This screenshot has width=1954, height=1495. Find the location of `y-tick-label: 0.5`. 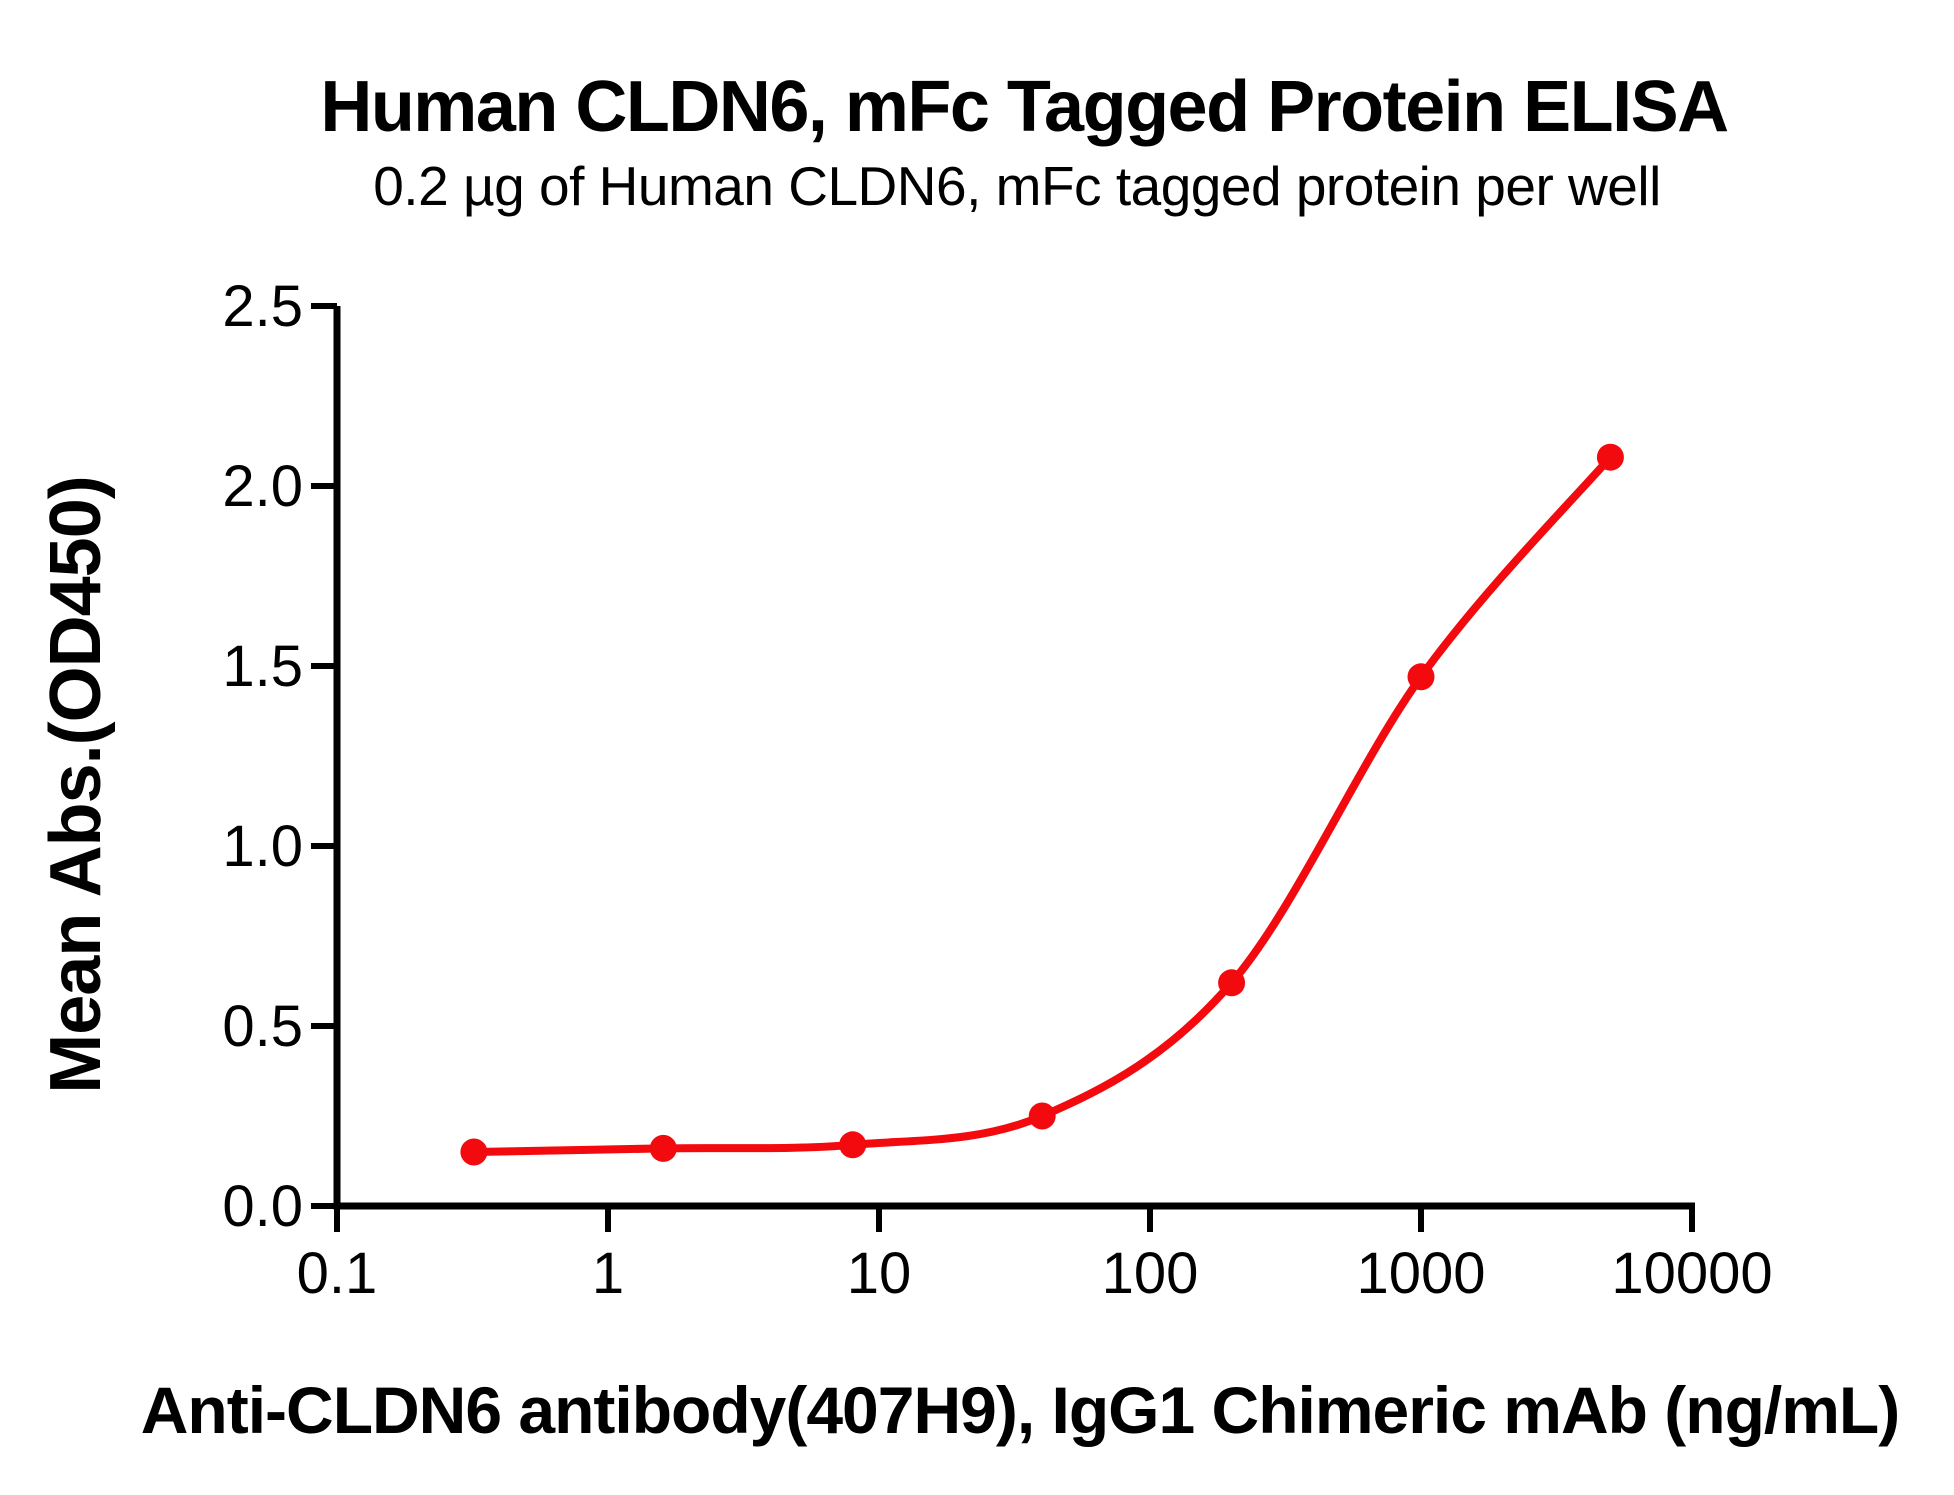

y-tick-label: 0.5 is located at coordinates (262, 1026).